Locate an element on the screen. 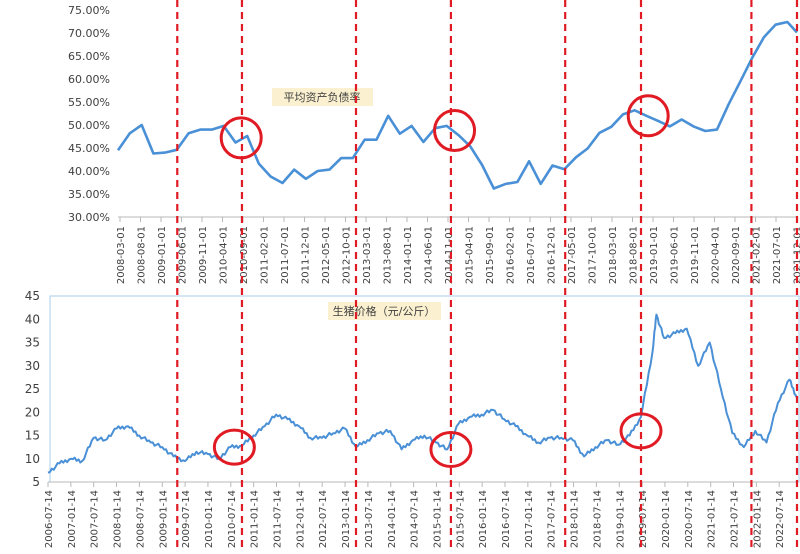 This screenshot has width=800, height=554. x-tick-label: 2012-01-14 is located at coordinates (300, 519).